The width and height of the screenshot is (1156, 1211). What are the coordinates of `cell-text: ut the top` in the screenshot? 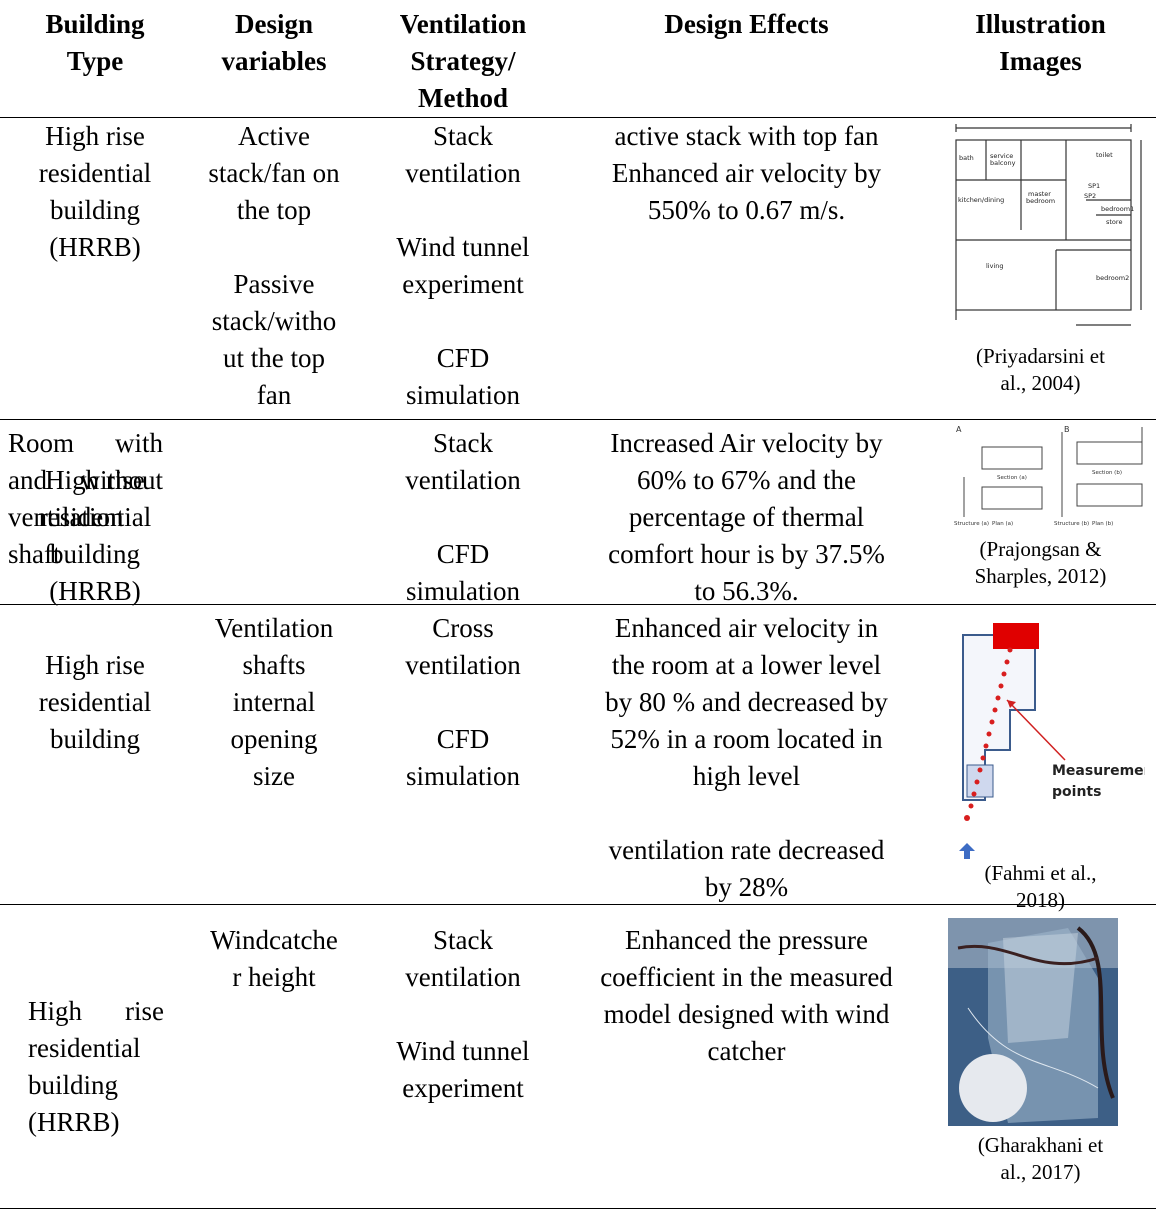 It's located at (274, 358).